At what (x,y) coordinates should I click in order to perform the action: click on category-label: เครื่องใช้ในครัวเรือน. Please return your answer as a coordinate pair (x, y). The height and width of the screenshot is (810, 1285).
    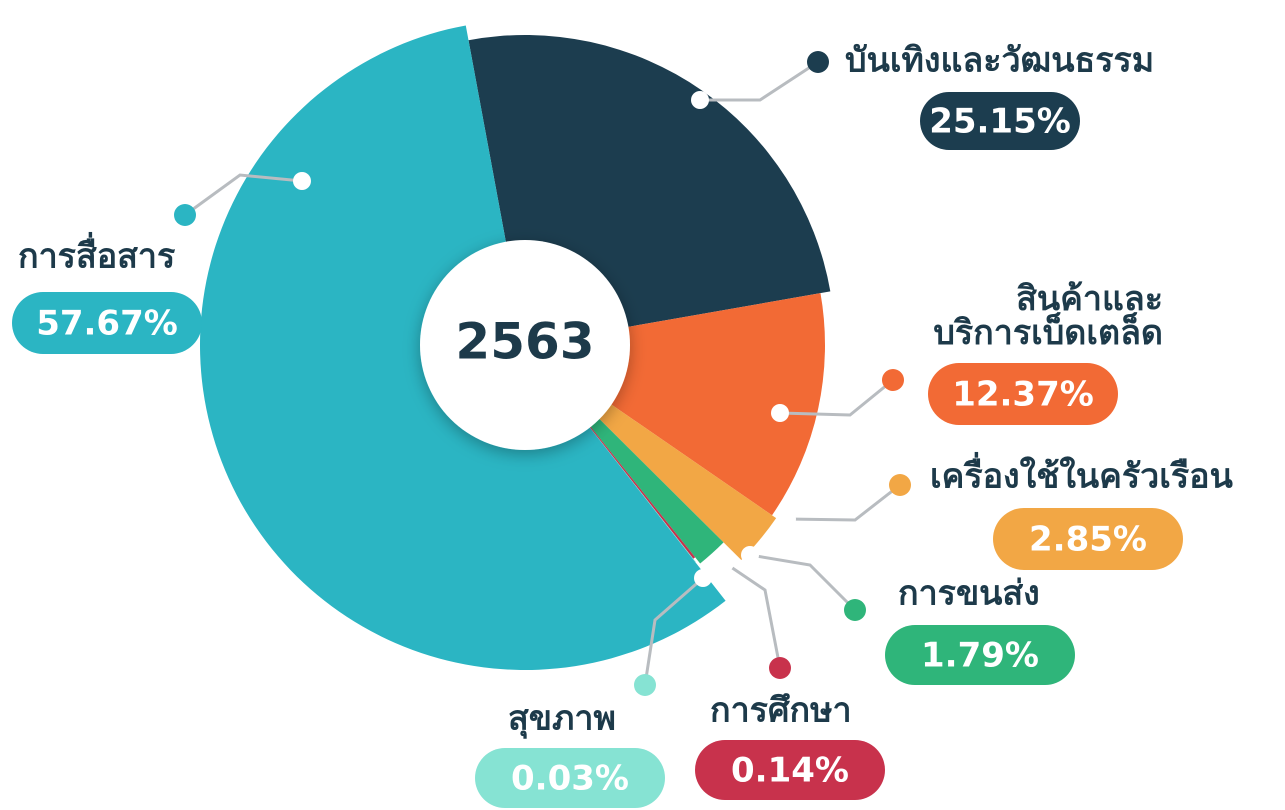
    Looking at the image, I should click on (1081, 474).